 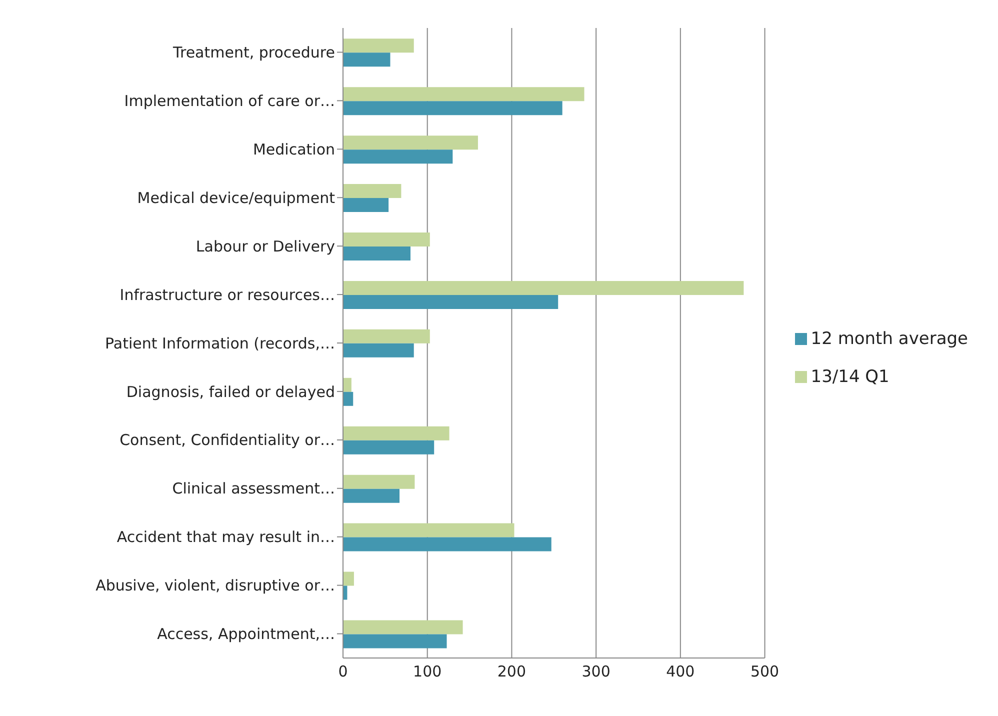 I want to click on y-tick-label: Labour or Delivery, so click(x=266, y=246).